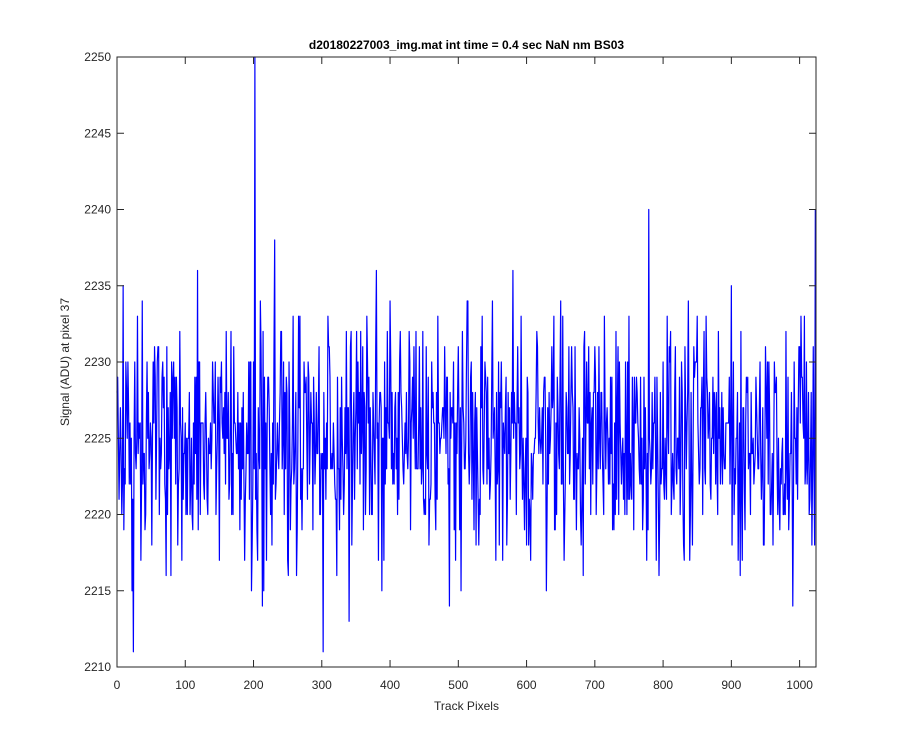 The width and height of the screenshot is (900, 750). What do you see at coordinates (254, 685) in the screenshot?
I see `x-tick-label: 200` at bounding box center [254, 685].